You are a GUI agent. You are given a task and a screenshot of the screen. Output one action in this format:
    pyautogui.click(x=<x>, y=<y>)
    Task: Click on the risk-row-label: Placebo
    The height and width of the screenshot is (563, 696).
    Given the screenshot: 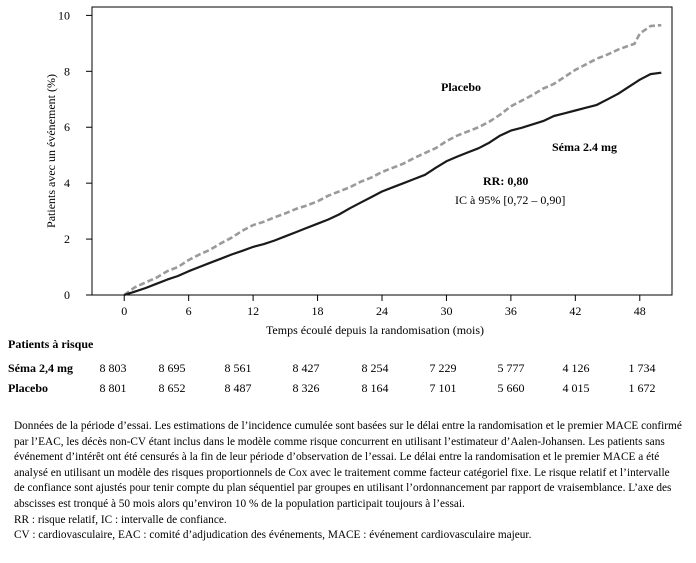 What is the action you would take?
    pyautogui.click(x=28, y=388)
    